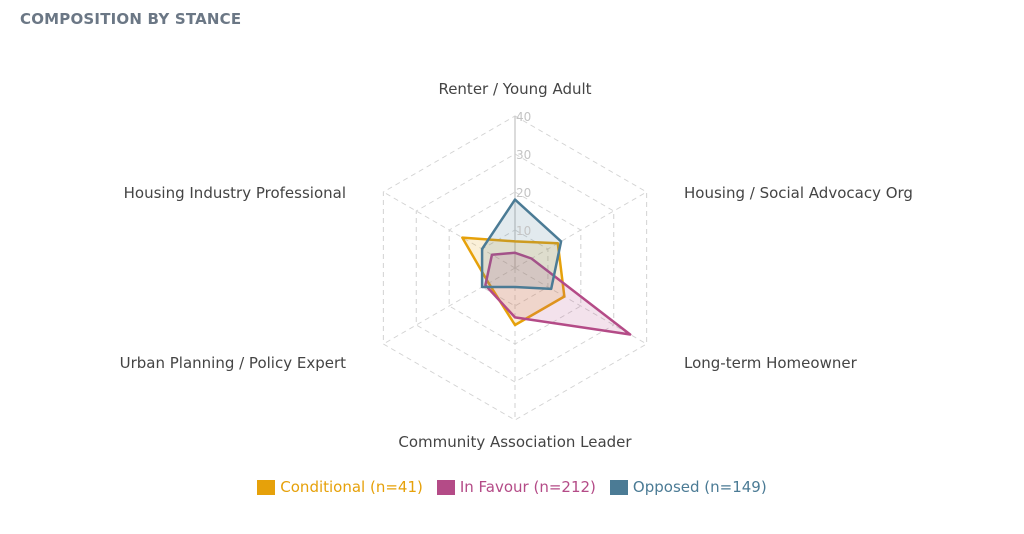 The image size is (1024, 534). I want to click on series-conditional, so click(513, 281).